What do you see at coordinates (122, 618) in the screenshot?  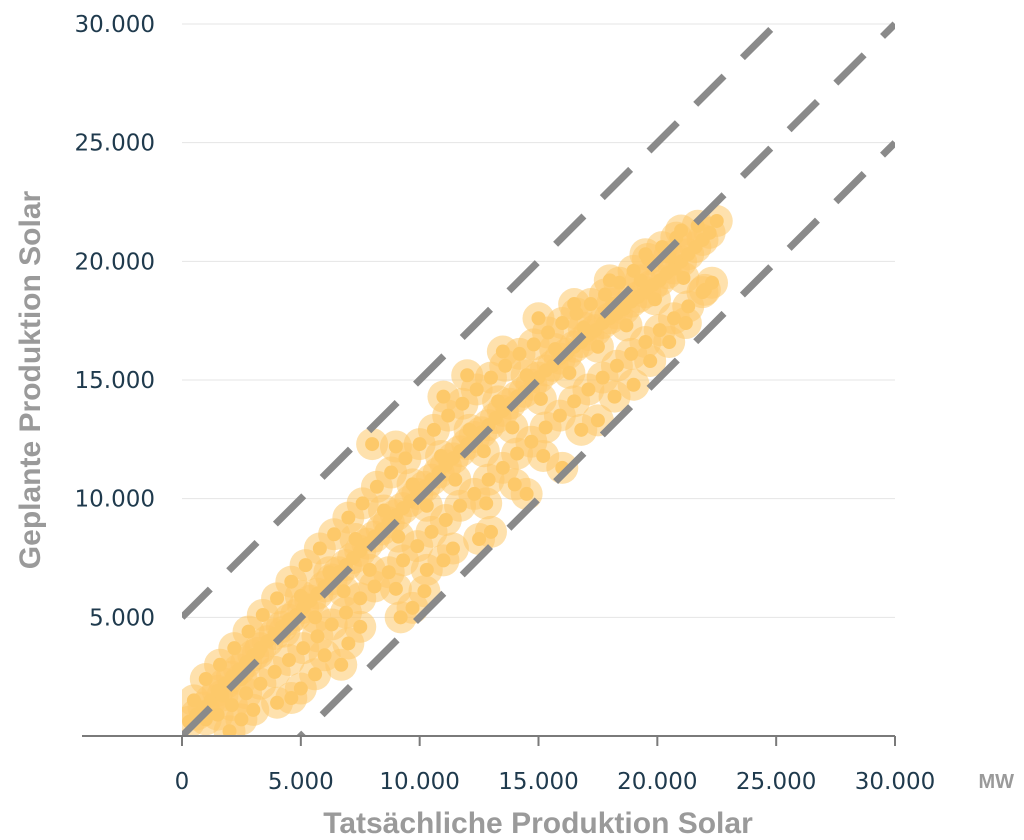 I see `y-tick-label-0: 5.000` at bounding box center [122, 618].